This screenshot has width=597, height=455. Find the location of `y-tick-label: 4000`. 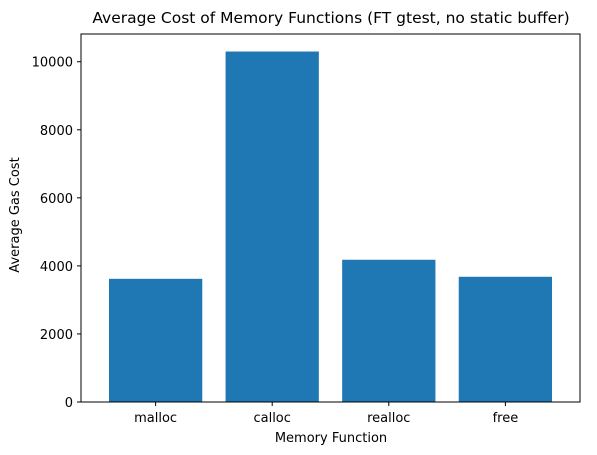

y-tick-label: 4000 is located at coordinates (56, 267).